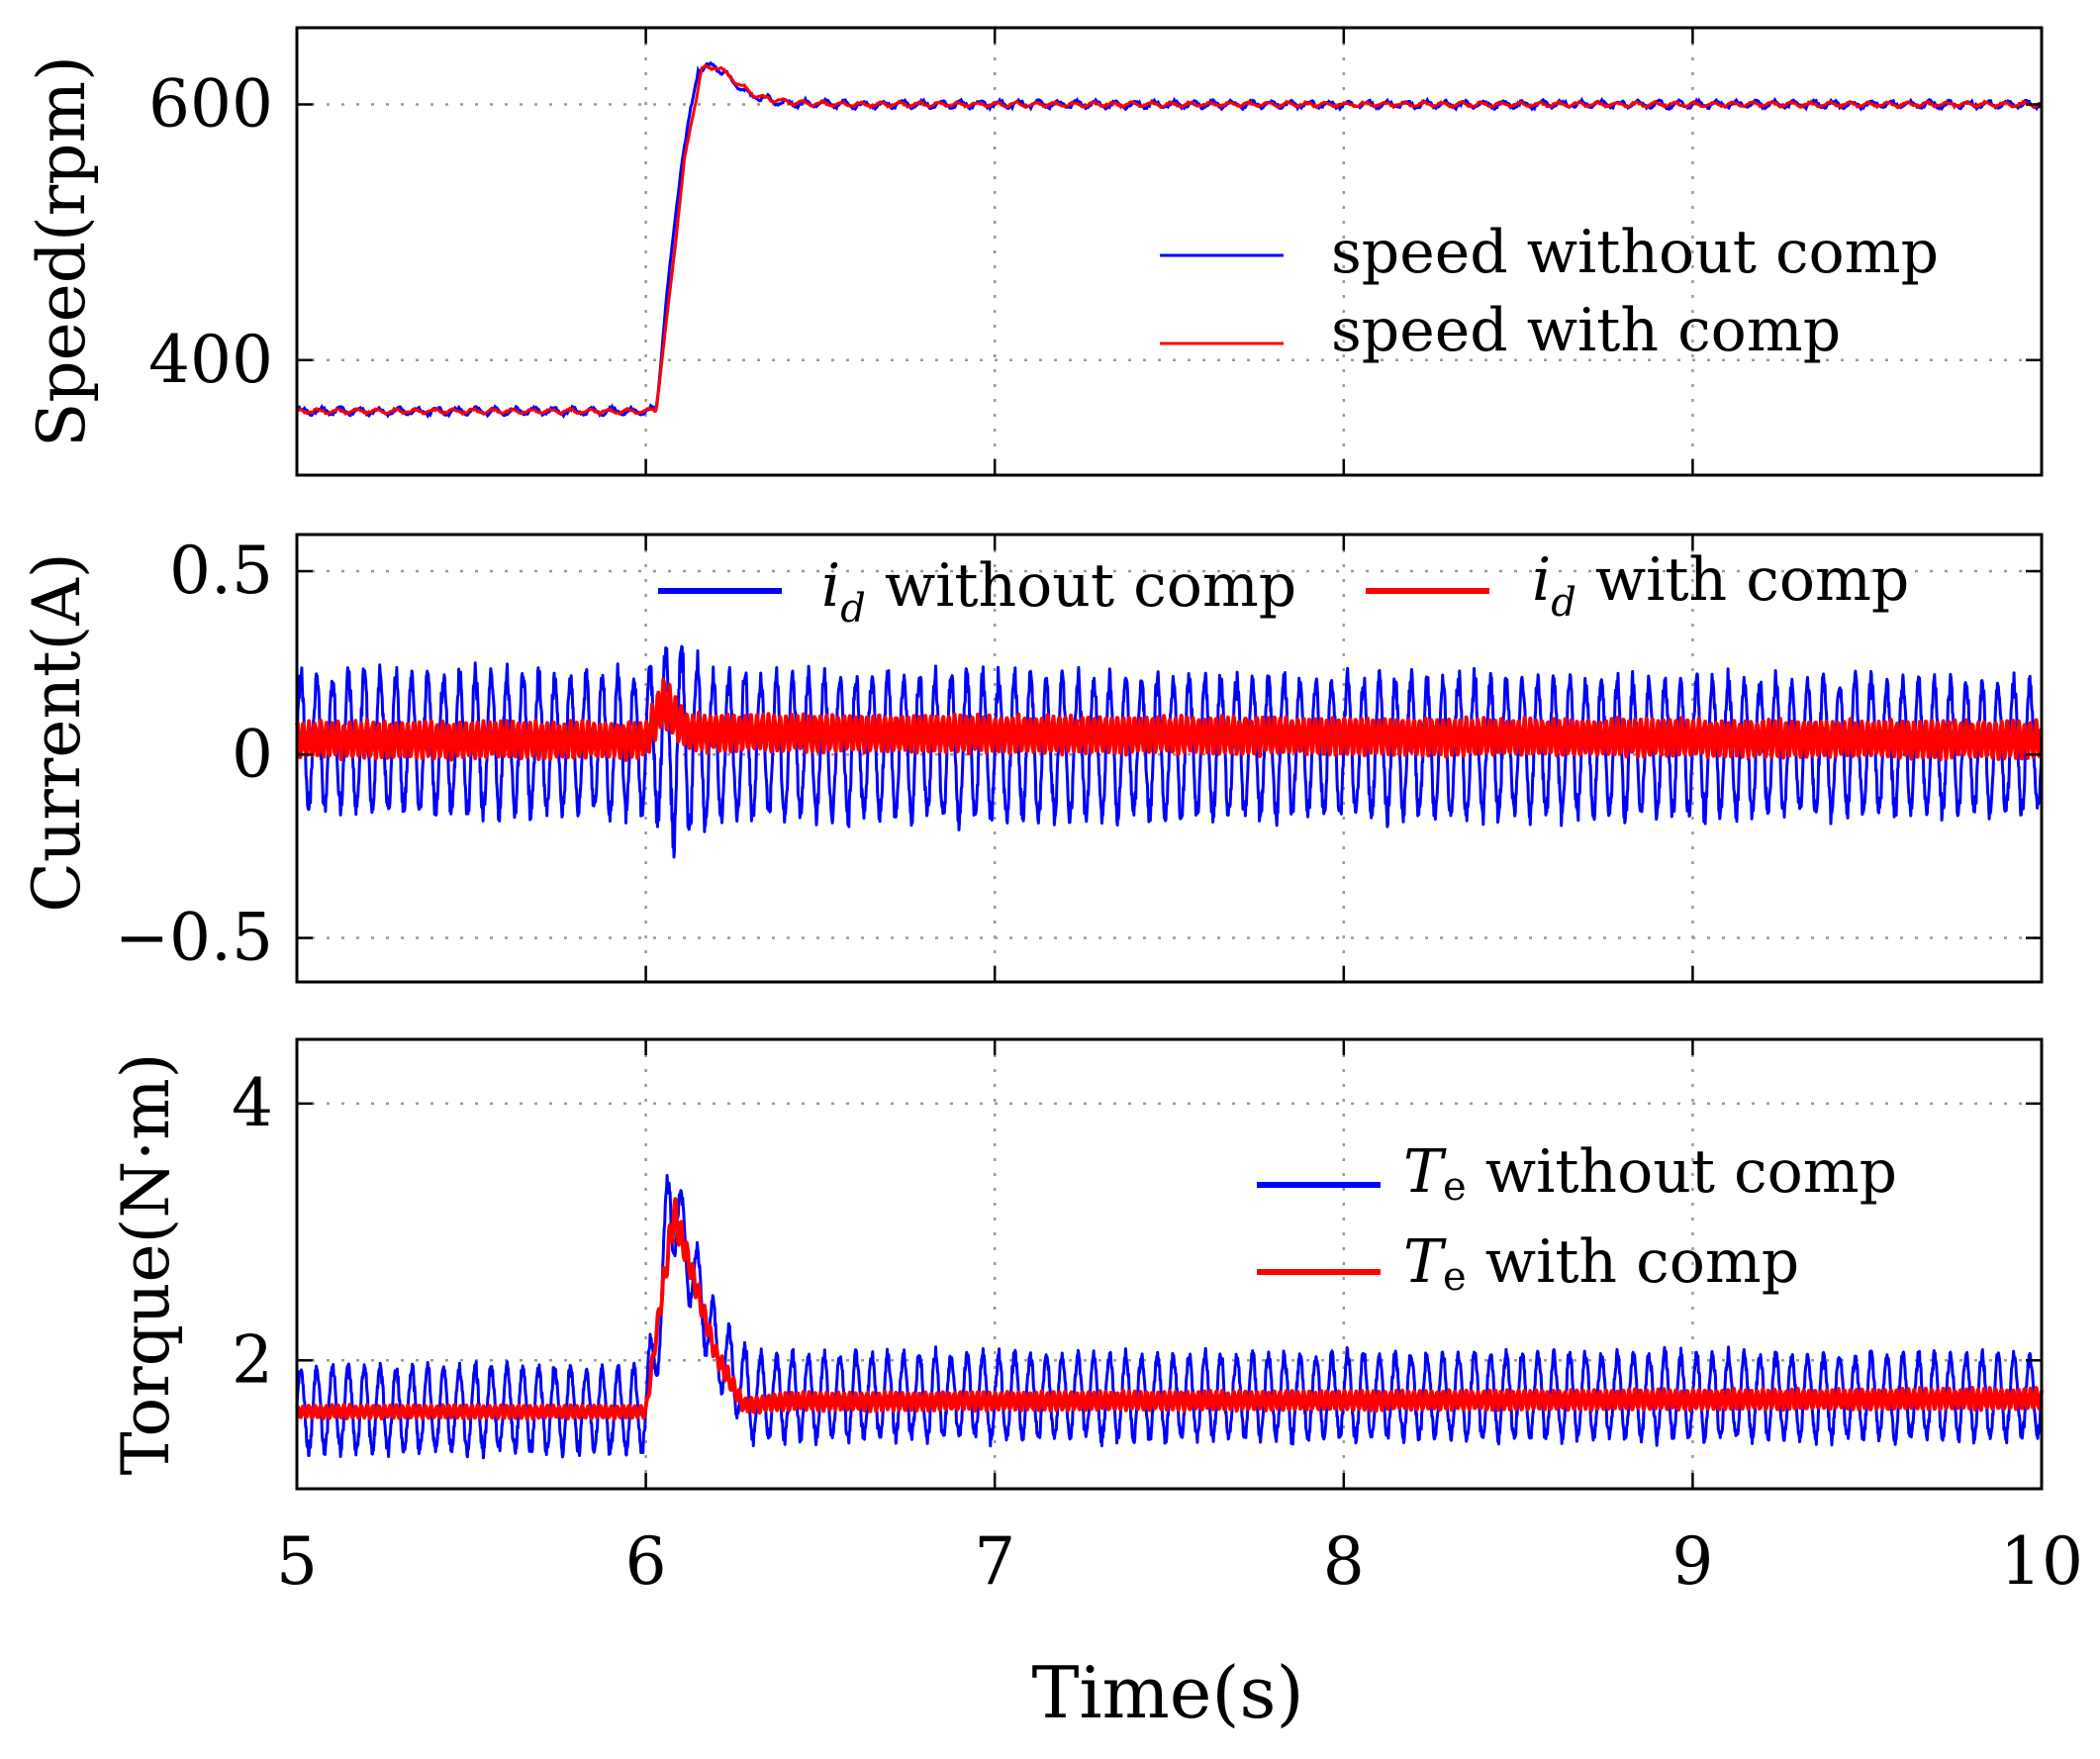 The height and width of the screenshot is (1759, 2100). What do you see at coordinates (1743, 580) in the screenshot?
I see `legend-text-id-with-comp: with comp` at bounding box center [1743, 580].